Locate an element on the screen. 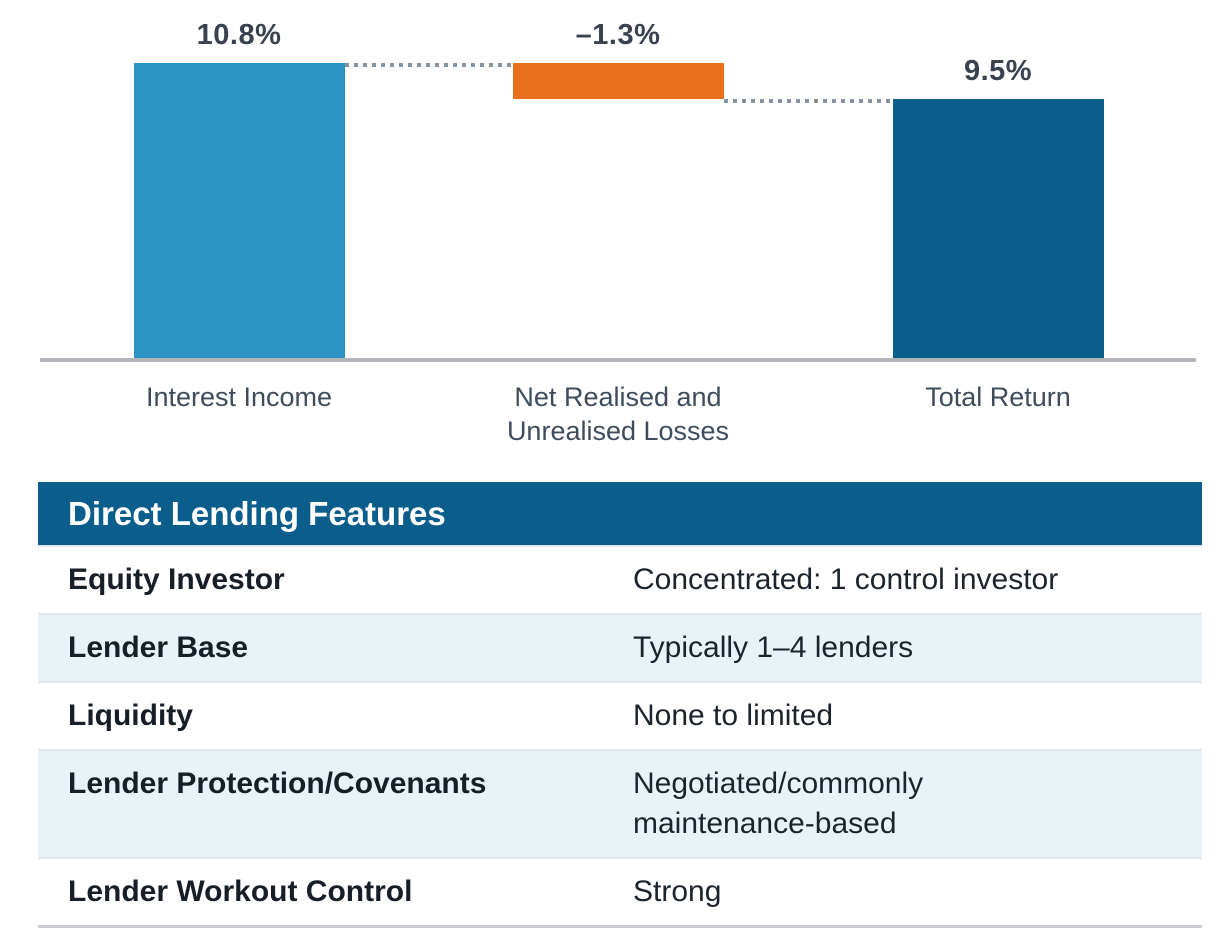 Image resolution: width=1229 pixels, height=949 pixels. feature-label: Lender Workout Control is located at coordinates (240, 891).